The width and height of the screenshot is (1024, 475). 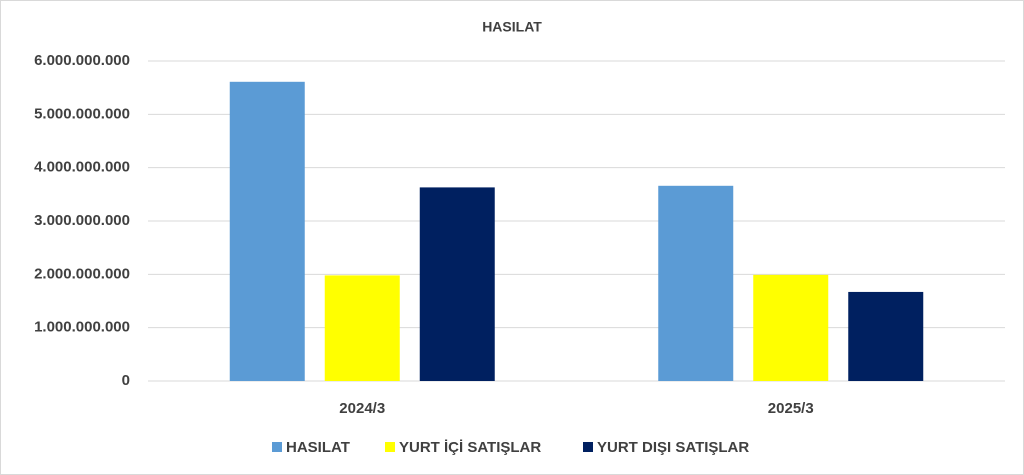 What do you see at coordinates (82, 327) in the screenshot?
I see `y-tick-label: 1.000.000.000` at bounding box center [82, 327].